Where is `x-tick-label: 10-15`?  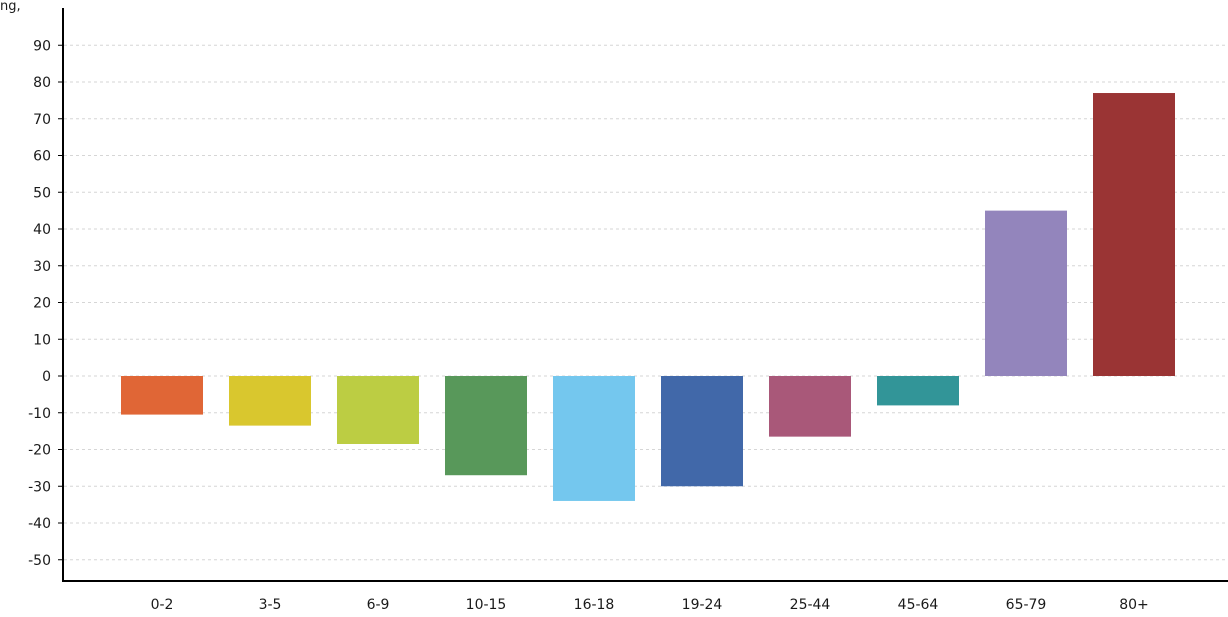 x-tick-label: 10-15 is located at coordinates (486, 605).